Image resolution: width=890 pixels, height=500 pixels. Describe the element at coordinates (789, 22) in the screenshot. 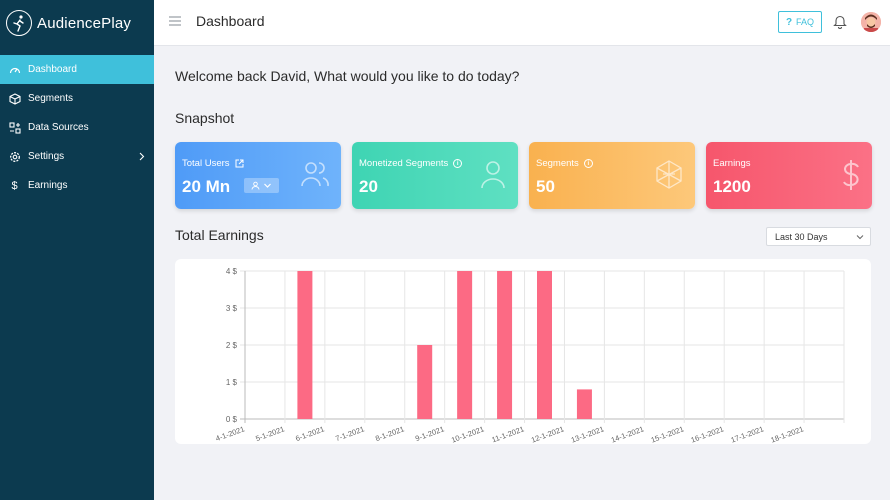

I see `help-icon: ?` at that location.